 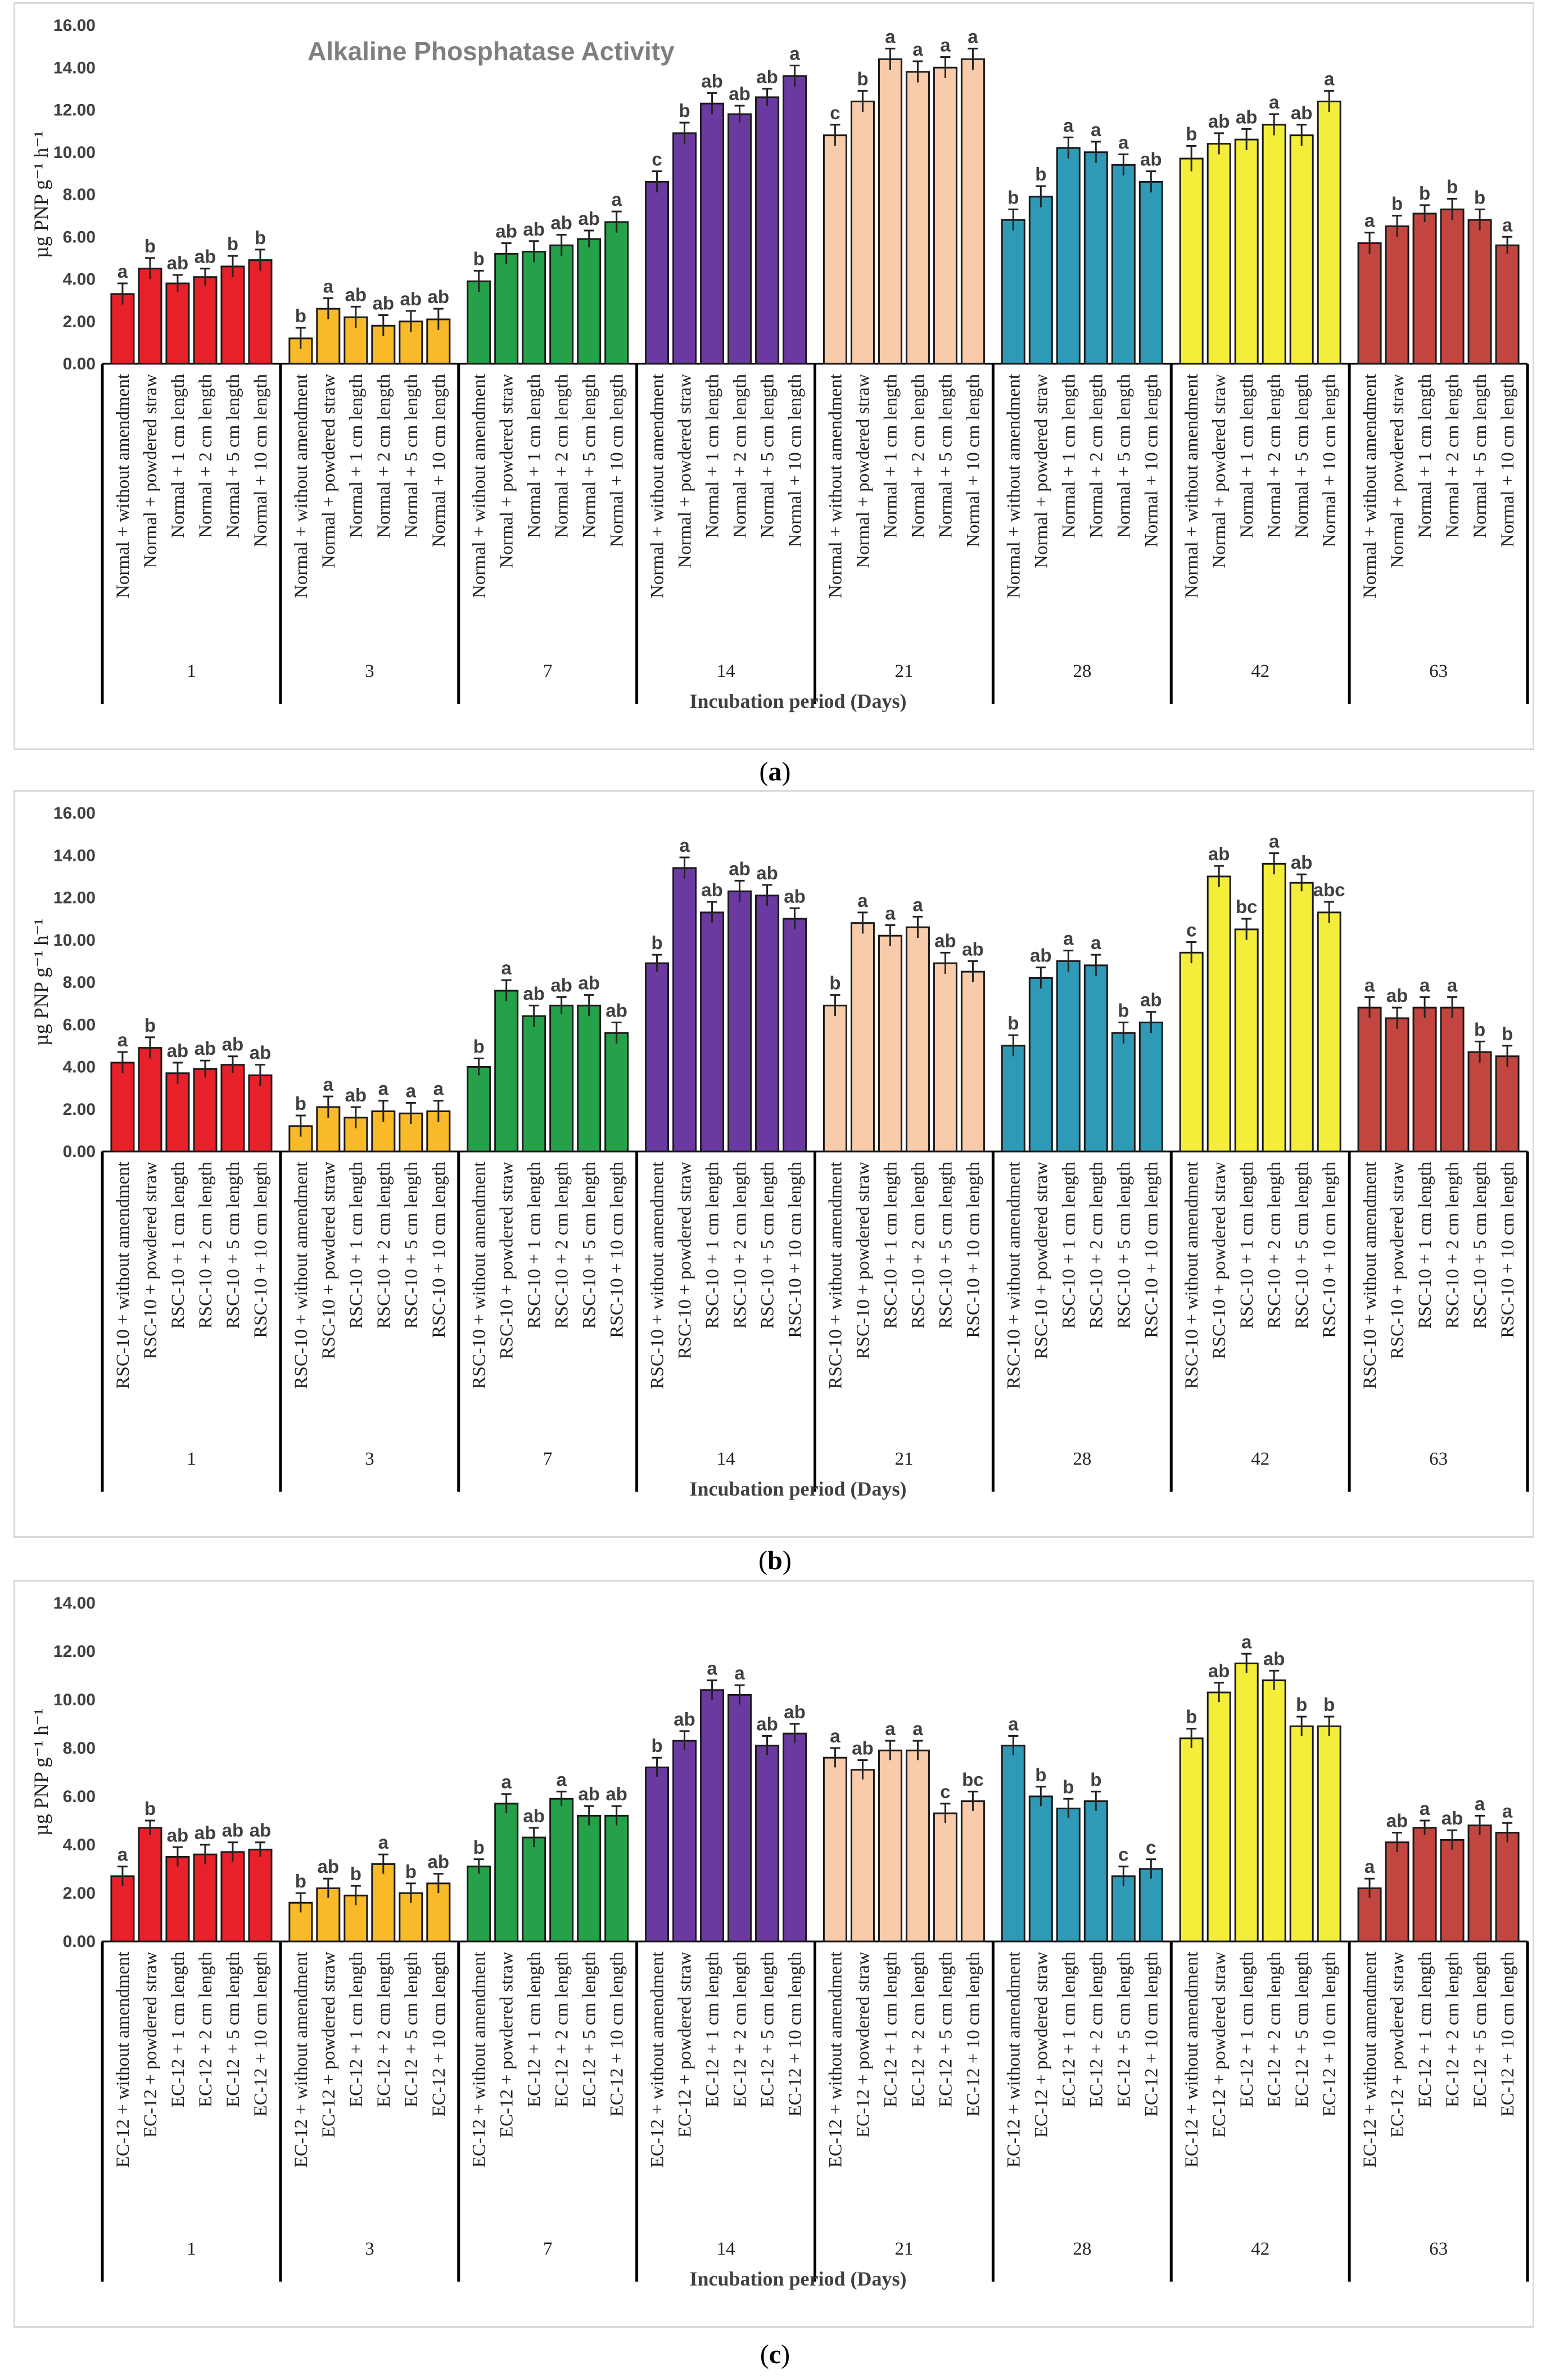 I want to click on category-label: RSC-10 + 1 cm length, so click(x=1425, y=1245).